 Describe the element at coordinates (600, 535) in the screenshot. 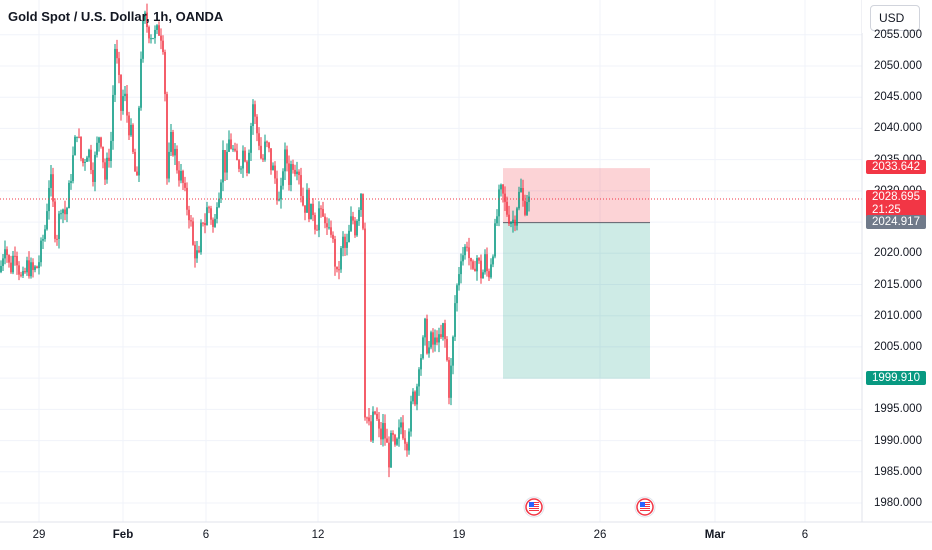

I see `time-tick-label: 26` at that location.